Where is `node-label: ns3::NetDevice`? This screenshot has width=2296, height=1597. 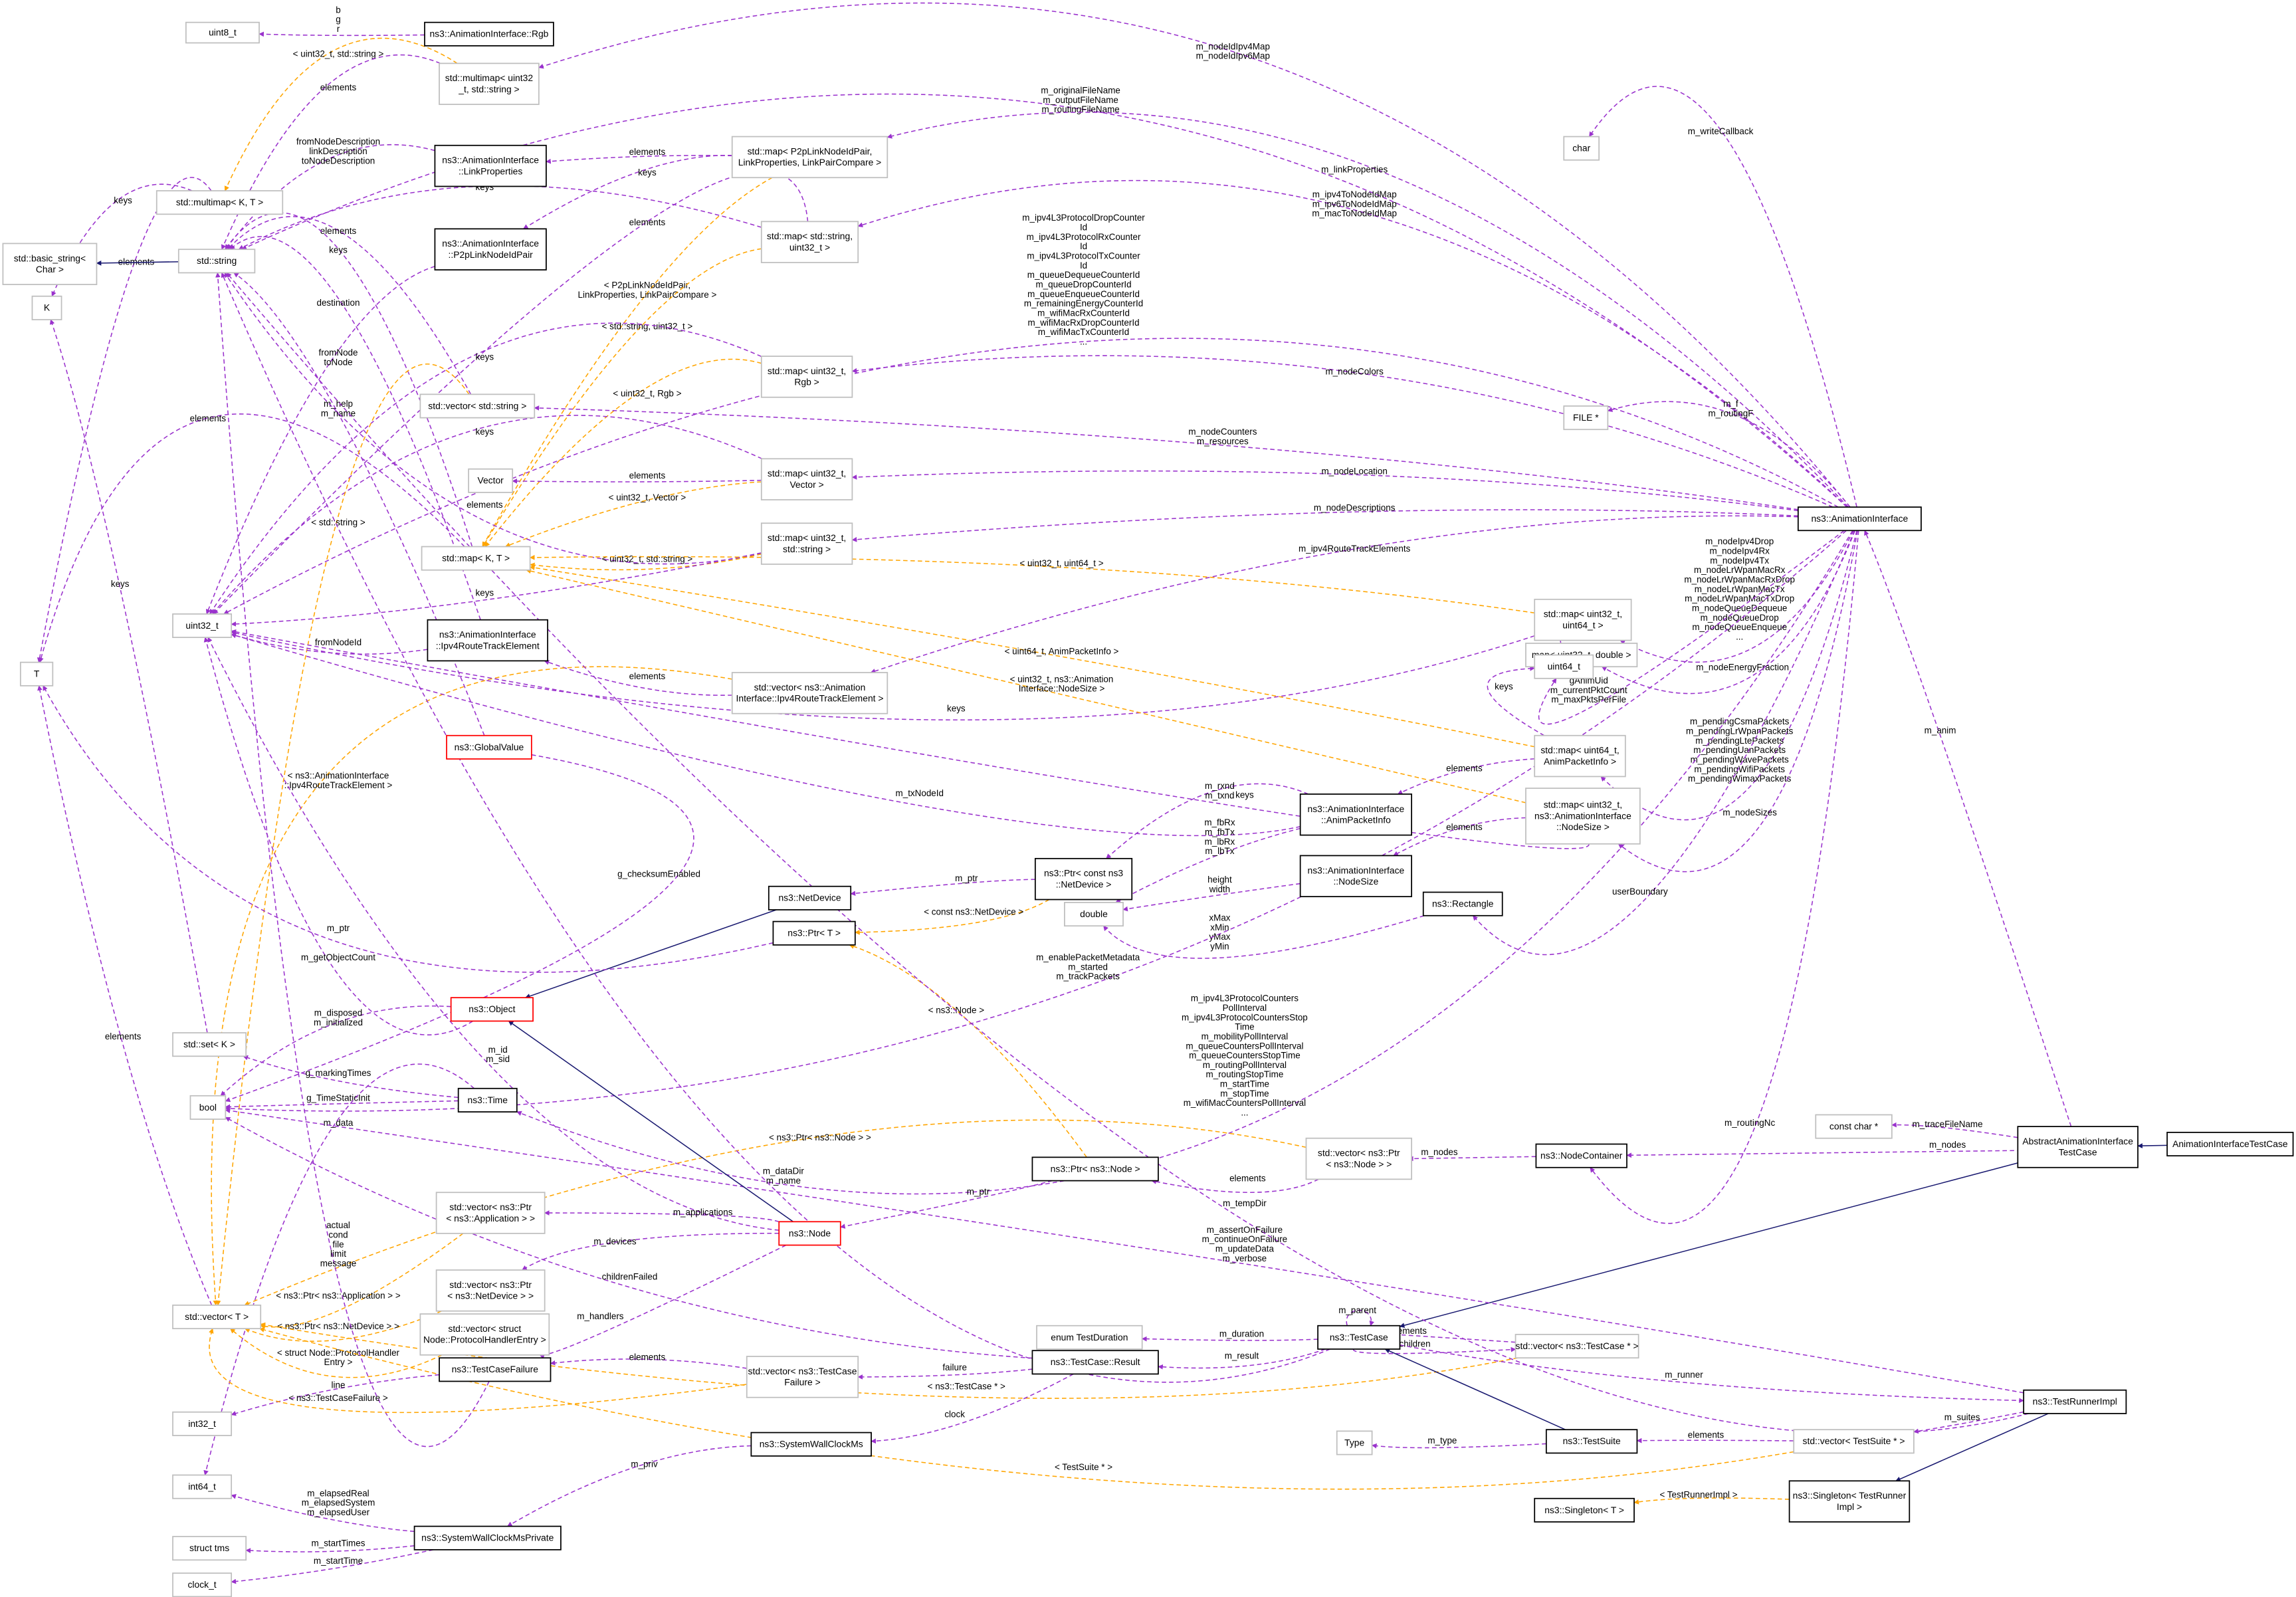
node-label: ns3::NetDevice is located at coordinates (809, 898).